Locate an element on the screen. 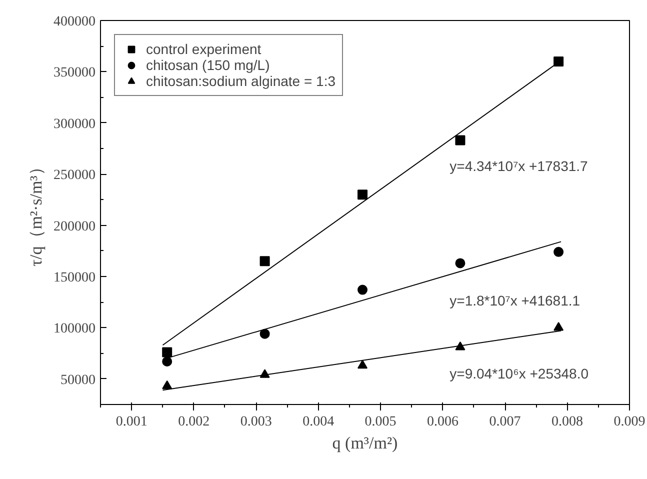  y-tick-label: 100000 is located at coordinates (75, 329).